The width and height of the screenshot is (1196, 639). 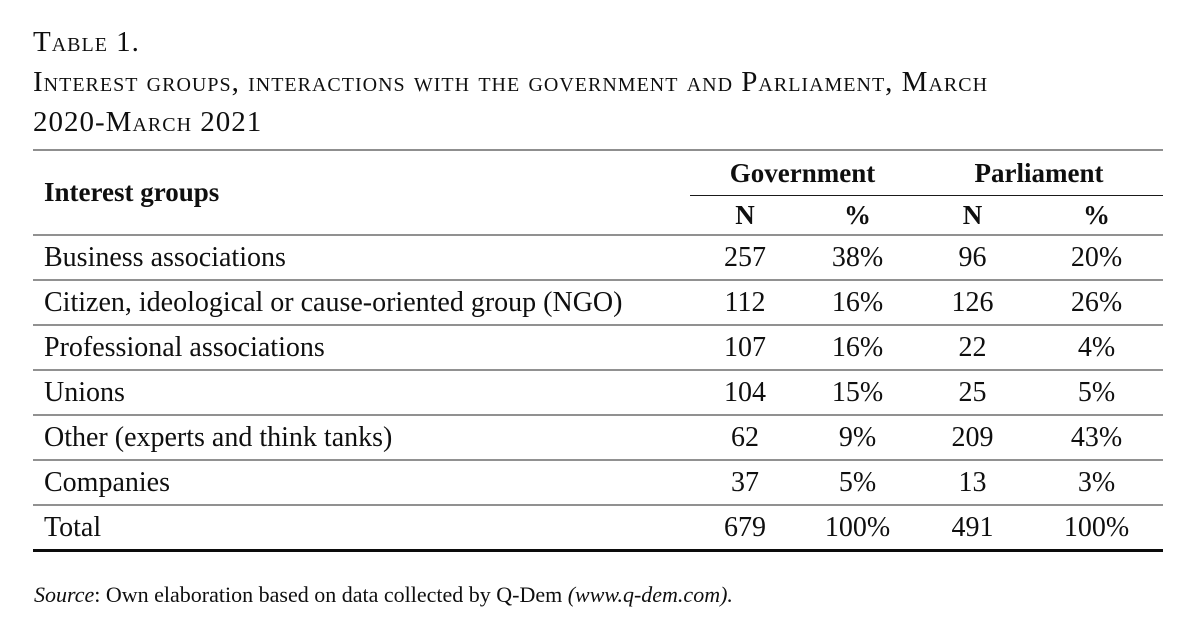 What do you see at coordinates (745, 437) in the screenshot?
I see `gov-n-value: 62` at bounding box center [745, 437].